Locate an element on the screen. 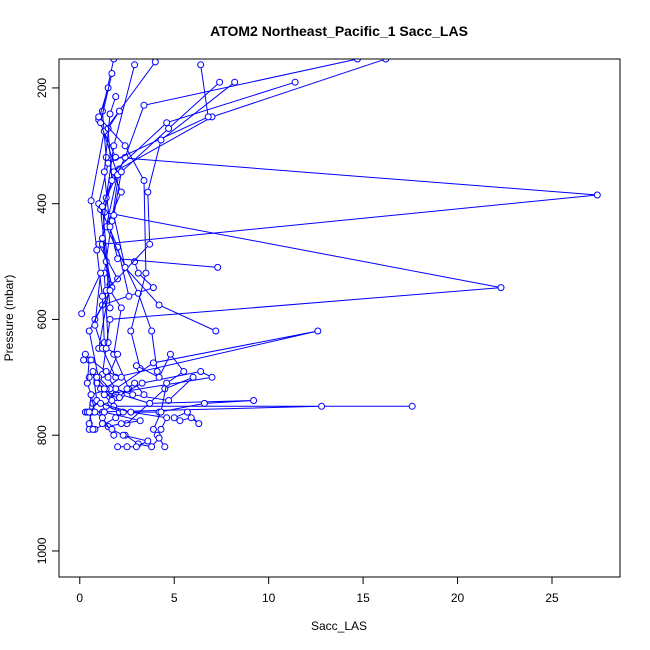  chart-title: ATOM2 Northeast_Pacific_1 Sacc_LAS is located at coordinates (339, 31).